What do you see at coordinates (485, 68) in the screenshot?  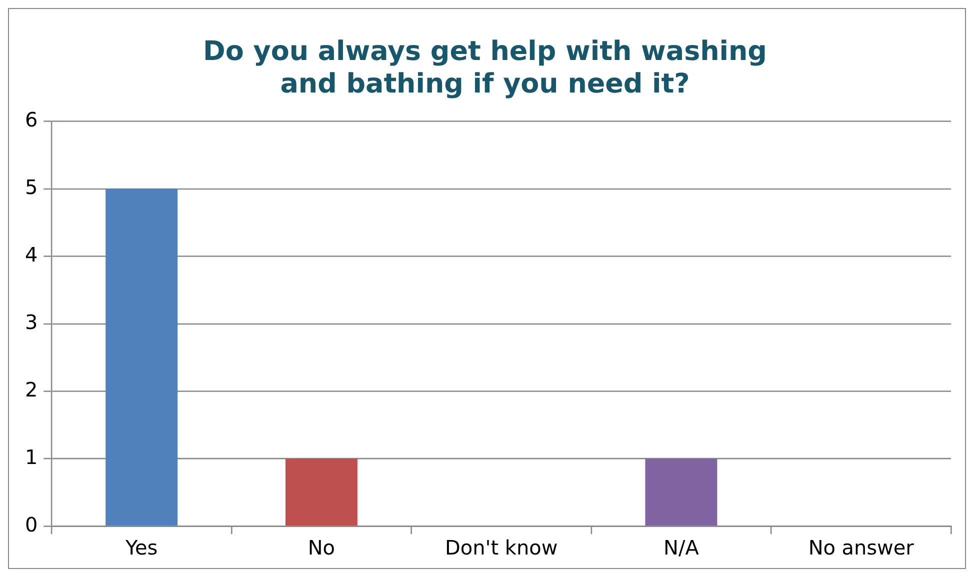 I see `chart-title: Do you always get help with washing and bathing if you need it?` at bounding box center [485, 68].